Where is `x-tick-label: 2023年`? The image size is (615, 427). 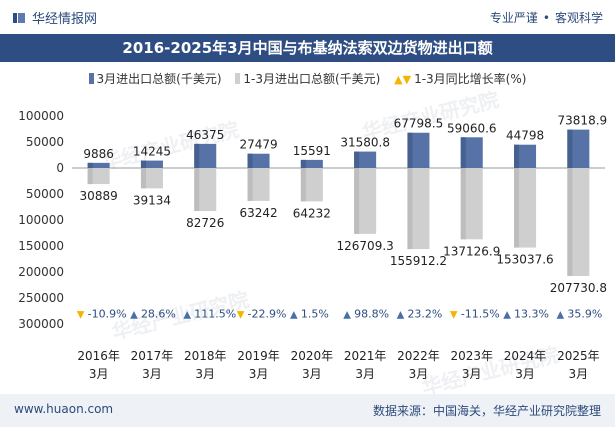
x-tick-label: 2023年 is located at coordinates (471, 356).